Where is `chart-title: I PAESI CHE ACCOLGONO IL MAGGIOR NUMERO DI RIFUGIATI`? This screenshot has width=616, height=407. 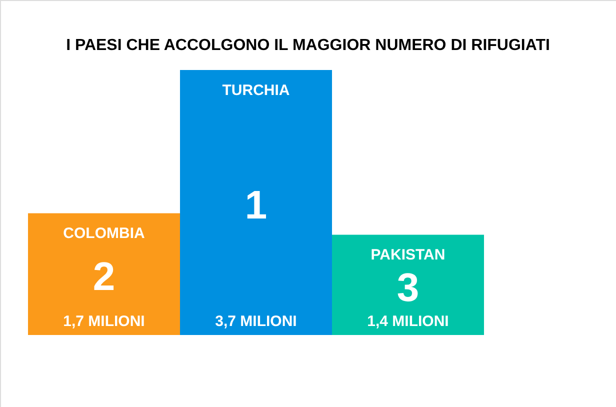 chart-title: I PAESI CHE ACCOLGONO IL MAGGIOR NUMERO DI RIFUGIATI is located at coordinates (308, 45).